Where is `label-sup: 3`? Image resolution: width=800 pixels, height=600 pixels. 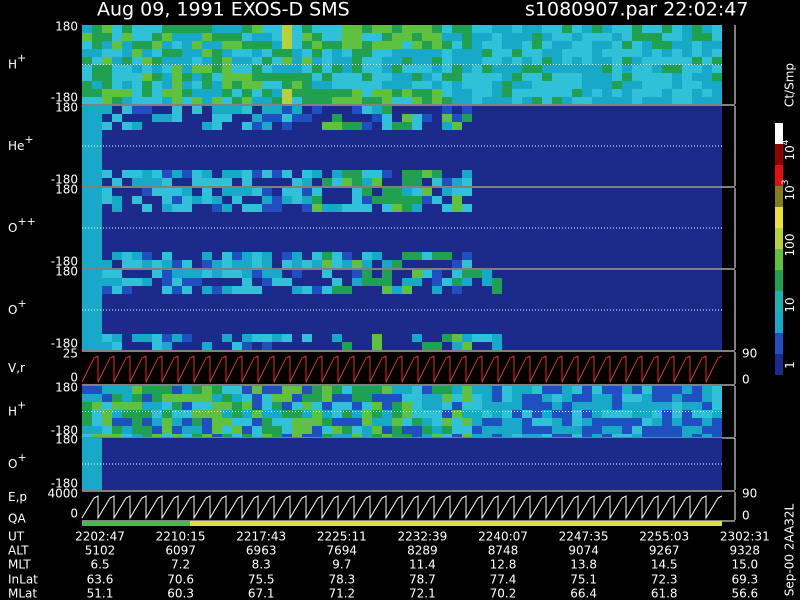 label-sup: 3 is located at coordinates (786, 182).